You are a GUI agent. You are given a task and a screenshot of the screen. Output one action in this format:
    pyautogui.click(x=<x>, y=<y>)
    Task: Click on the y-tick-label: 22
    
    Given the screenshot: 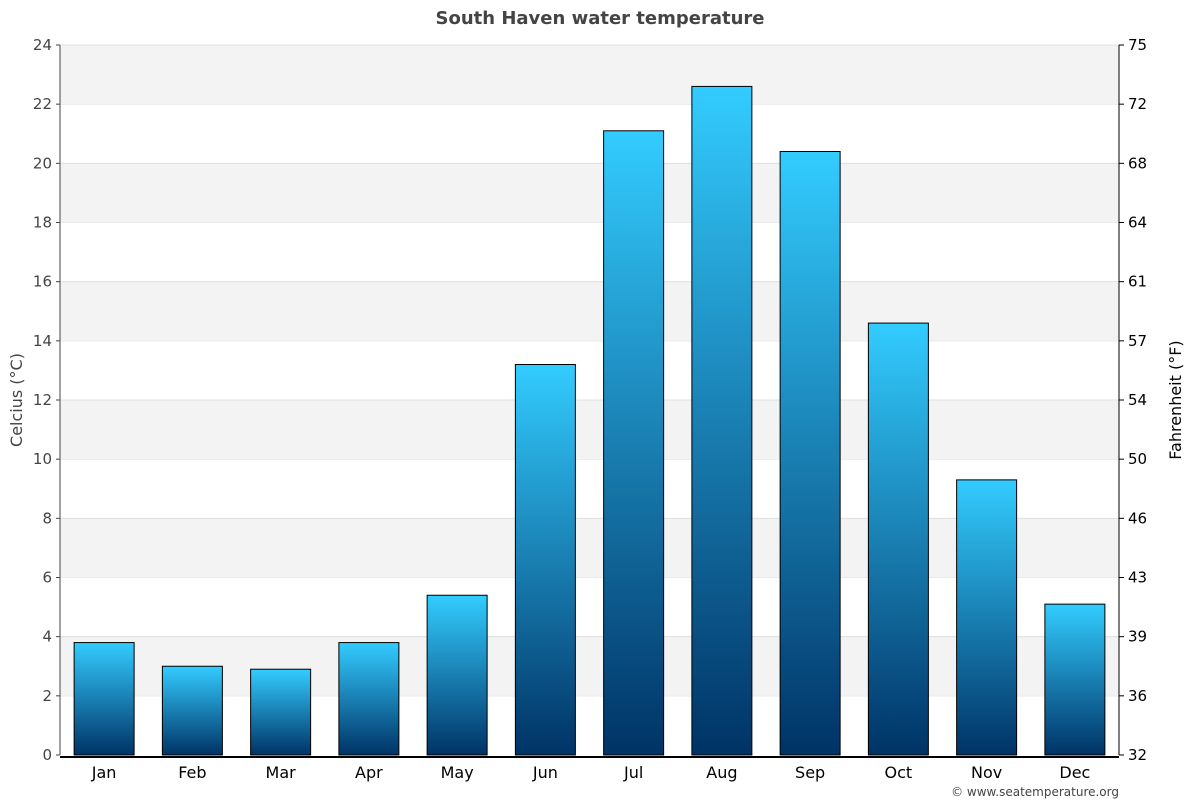 What is the action you would take?
    pyautogui.click(x=42, y=104)
    